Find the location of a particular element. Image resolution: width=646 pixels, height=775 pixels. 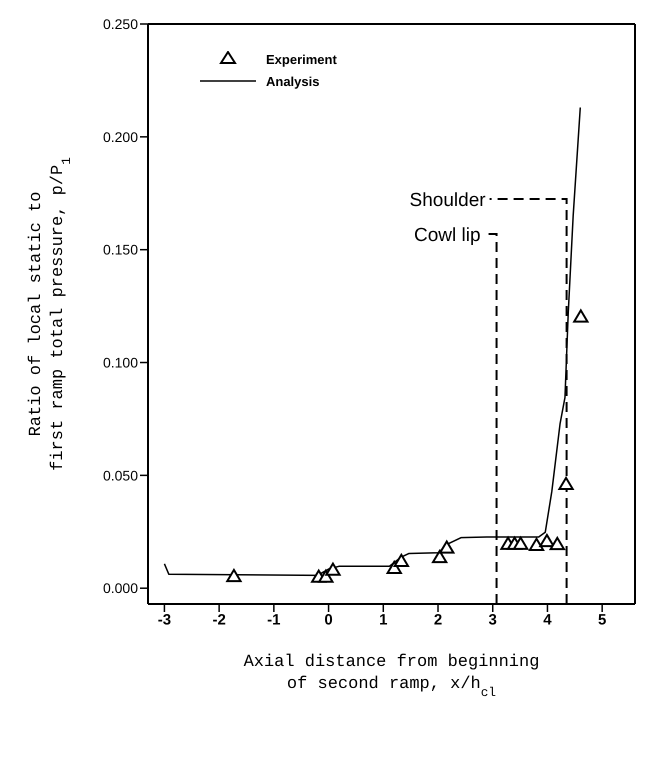

y-tick-label: 0.000 is located at coordinates (120, 588).